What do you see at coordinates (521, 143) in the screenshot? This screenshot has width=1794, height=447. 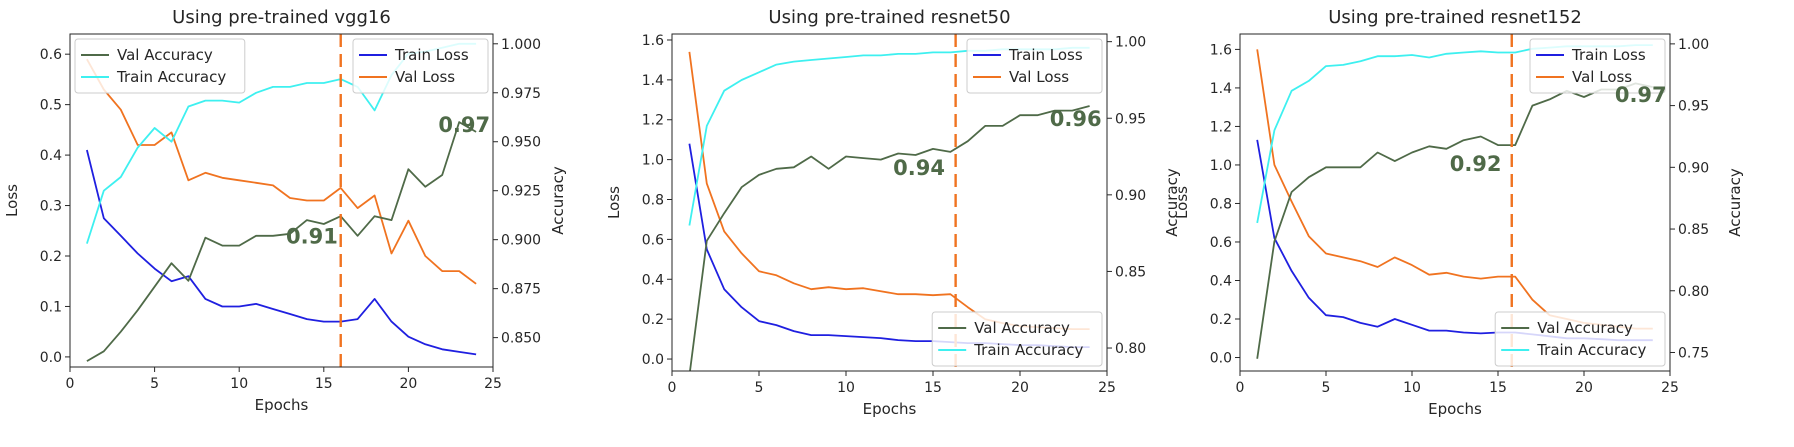 I see `y2-tick-label: 0.950` at bounding box center [521, 143].